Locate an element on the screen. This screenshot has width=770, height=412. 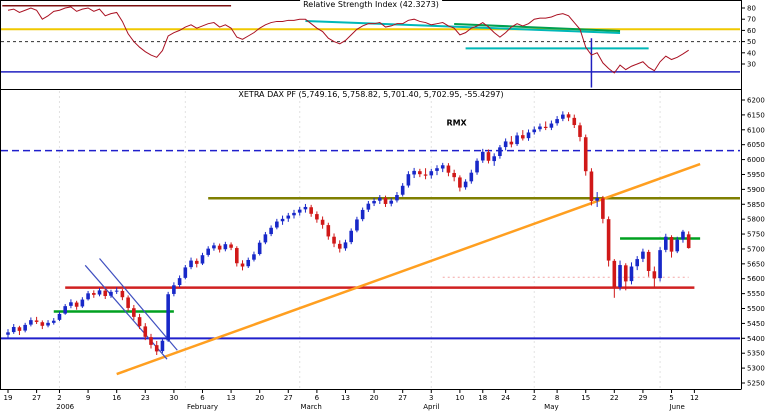
svg-text: 6200 is located at coordinates (756, 101).